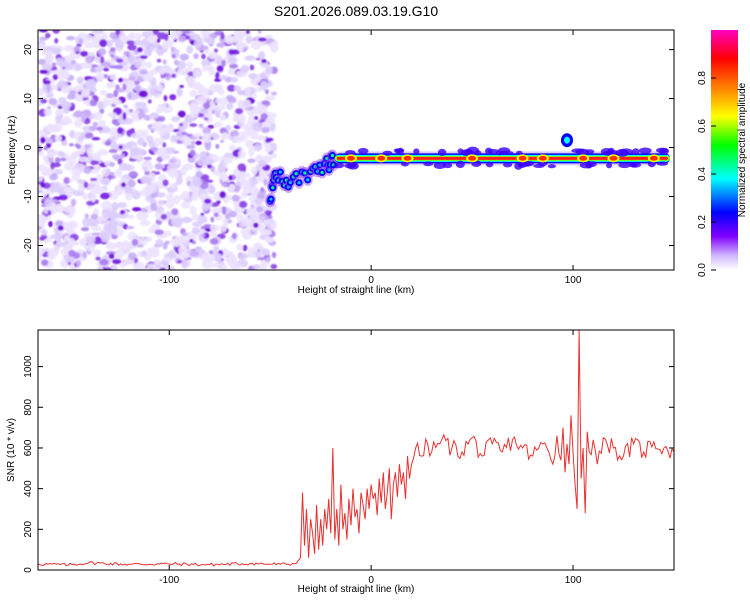  Describe the element at coordinates (702, 126) in the screenshot. I see `colorbar-tick-label: 0.6` at that location.